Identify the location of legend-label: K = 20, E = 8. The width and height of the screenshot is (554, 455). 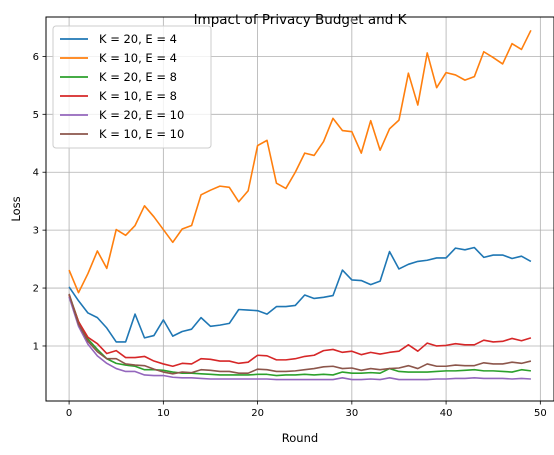
(138, 77).